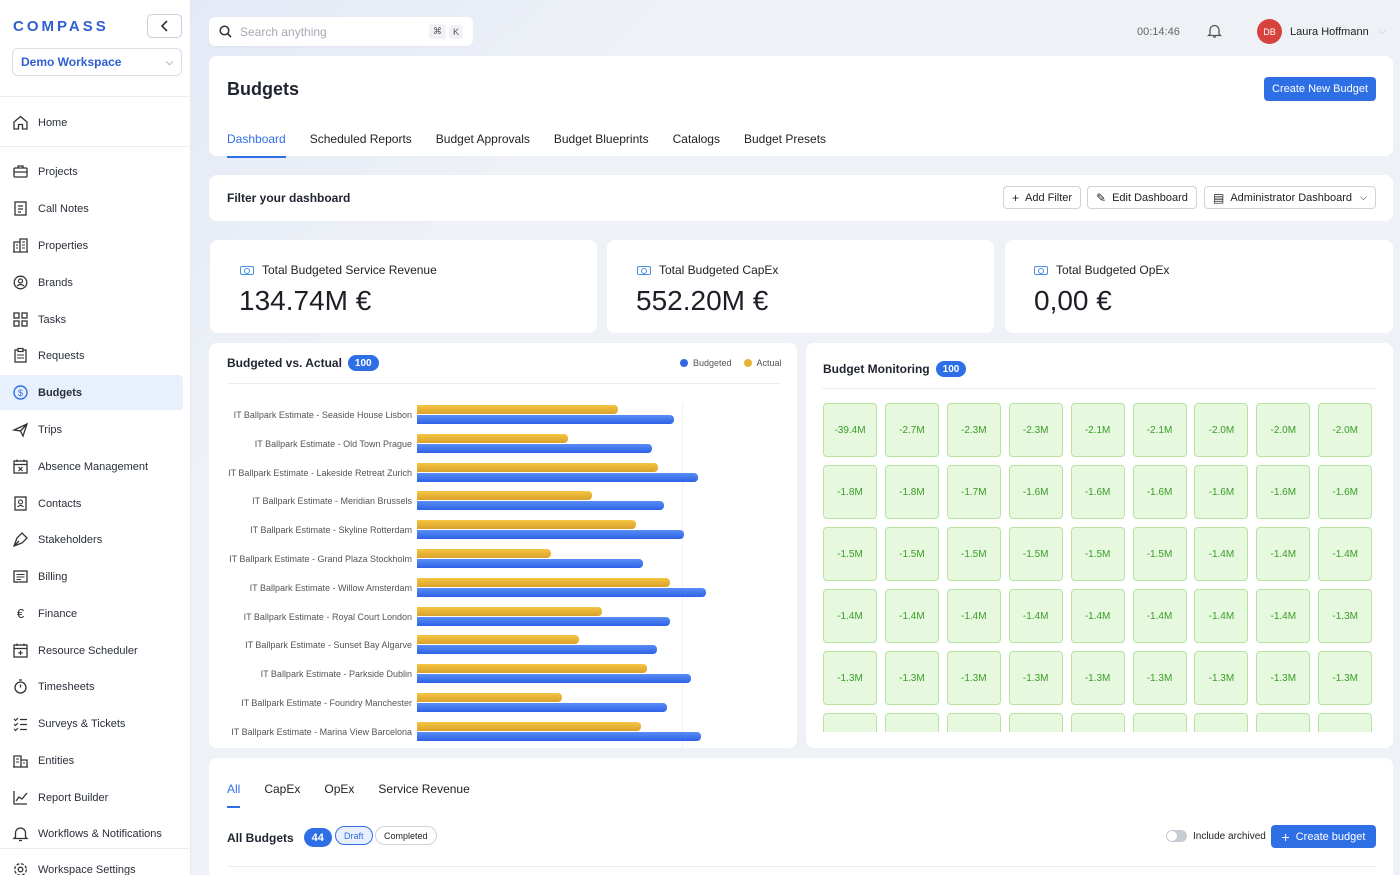 This screenshot has height=875, width=1400. Describe the element at coordinates (91, 355) in the screenshot. I see `sidebar-item-requests: Requests` at that location.